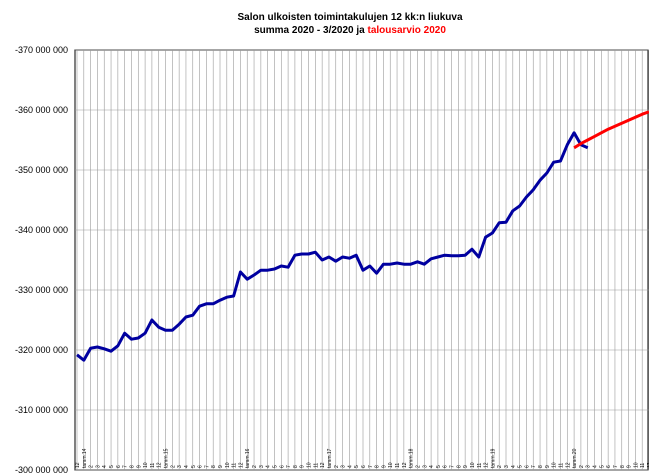 The image size is (649, 474). I want to click on x-tick-label: tamm.17, so click(330, 458).